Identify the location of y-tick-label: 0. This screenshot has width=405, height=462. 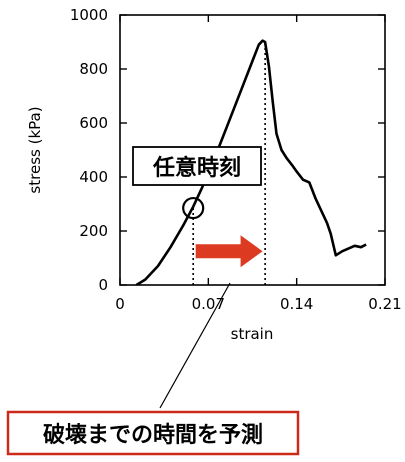
(103, 285).